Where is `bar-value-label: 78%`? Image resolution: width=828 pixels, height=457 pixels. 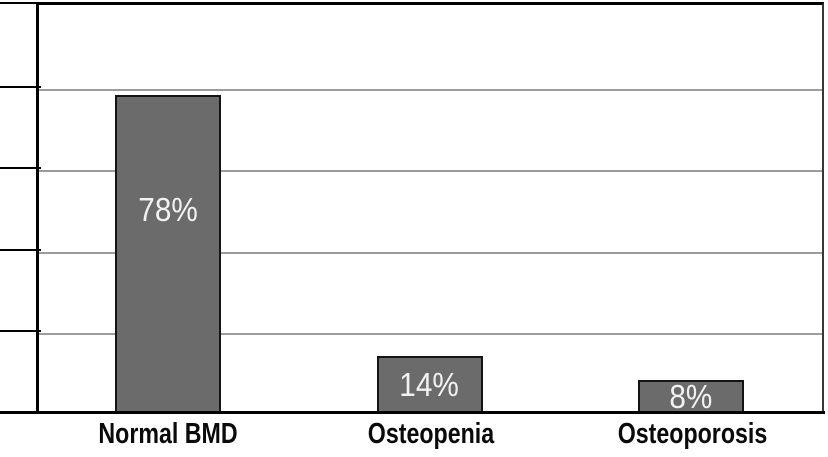
bar-value-label: 78% is located at coordinates (168, 209).